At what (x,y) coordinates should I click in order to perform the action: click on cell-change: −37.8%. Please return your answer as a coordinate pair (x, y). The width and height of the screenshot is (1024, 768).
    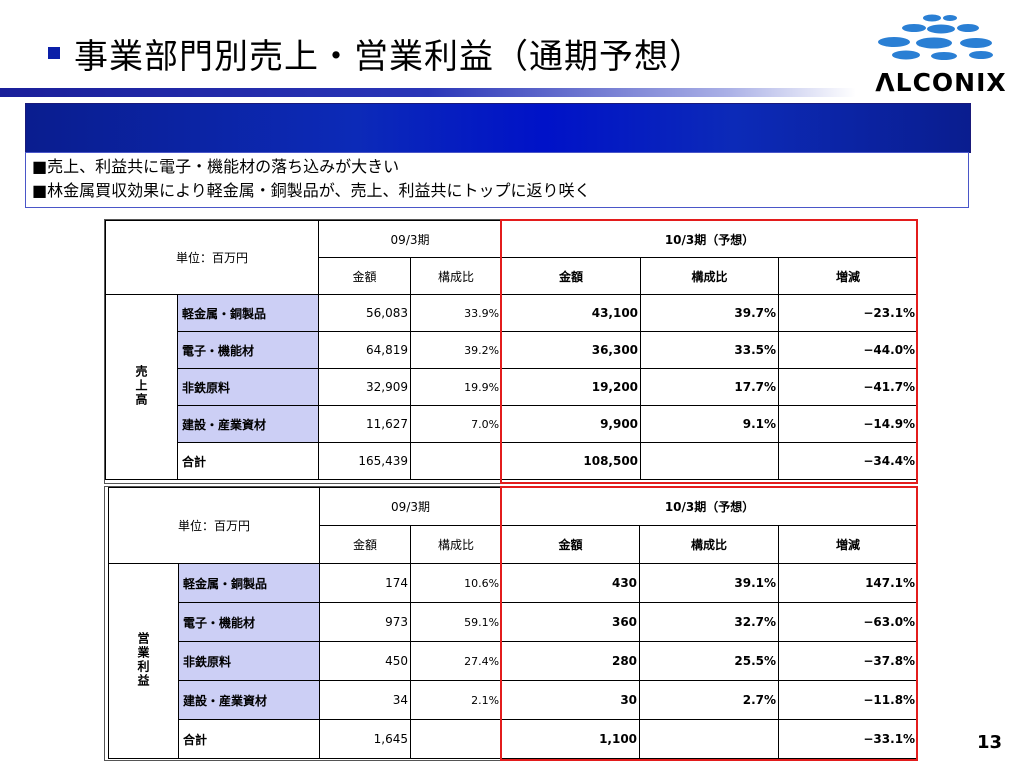
    Looking at the image, I should click on (848, 661).